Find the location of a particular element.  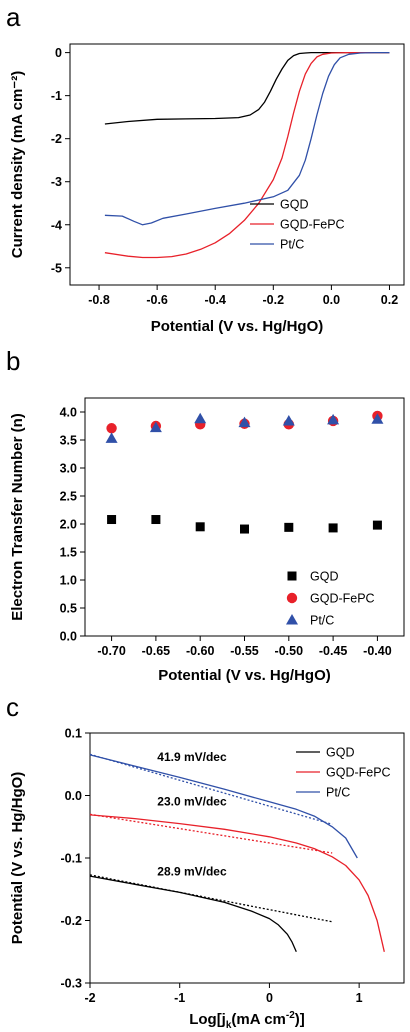

y-axis-label-b: Electron Transfer Number (n) is located at coordinates (17, 517).